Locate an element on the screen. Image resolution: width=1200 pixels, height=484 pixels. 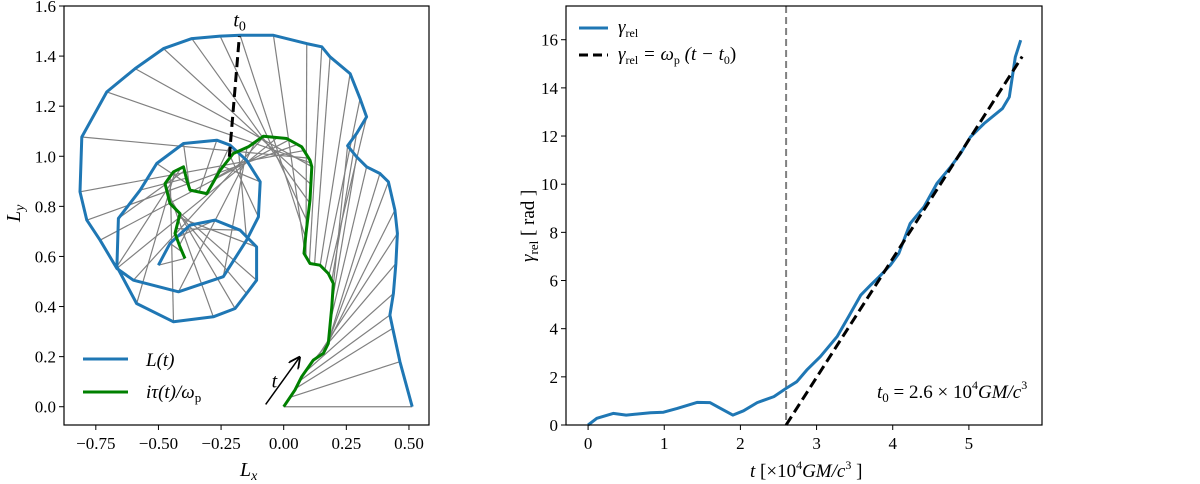
y-tick-label: 8 is located at coordinates (554, 232).